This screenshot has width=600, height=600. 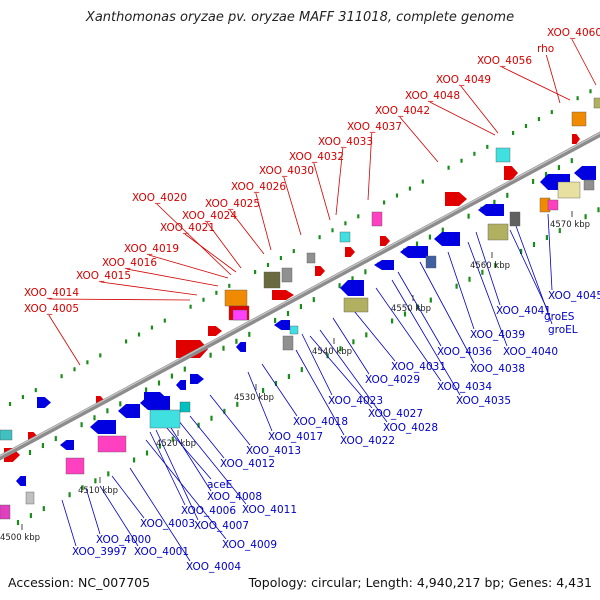 What do you see at coordinates (432, 96) in the screenshot?
I see `gene-label-xoo-4048: XOO_4048` at bounding box center [432, 96].